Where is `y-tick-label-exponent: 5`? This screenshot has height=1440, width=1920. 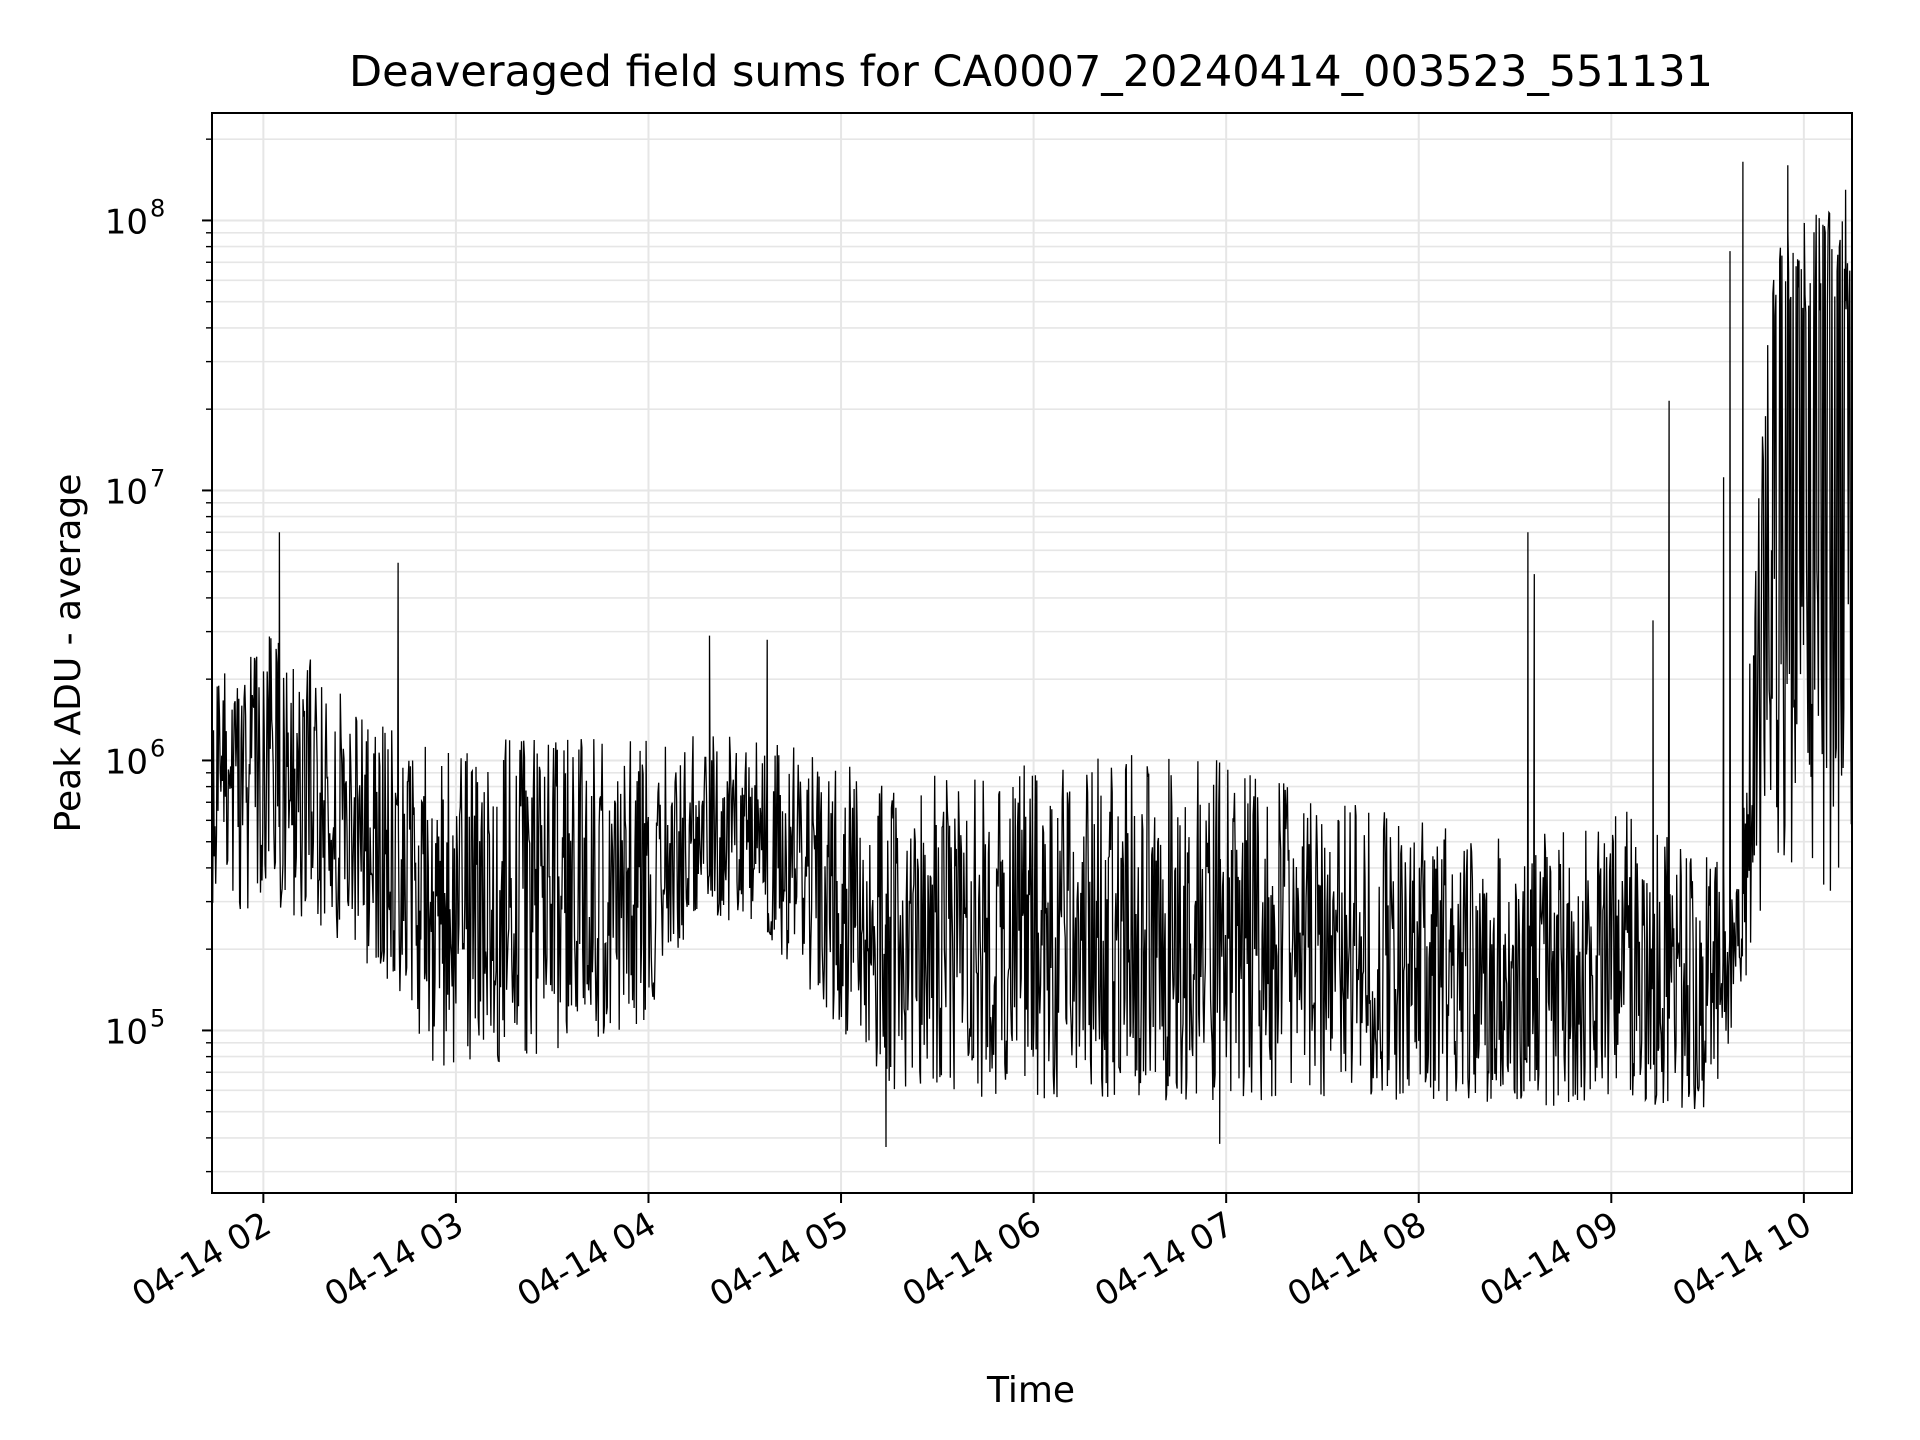
y-tick-label-exponent: 5 is located at coordinates (157, 1018).